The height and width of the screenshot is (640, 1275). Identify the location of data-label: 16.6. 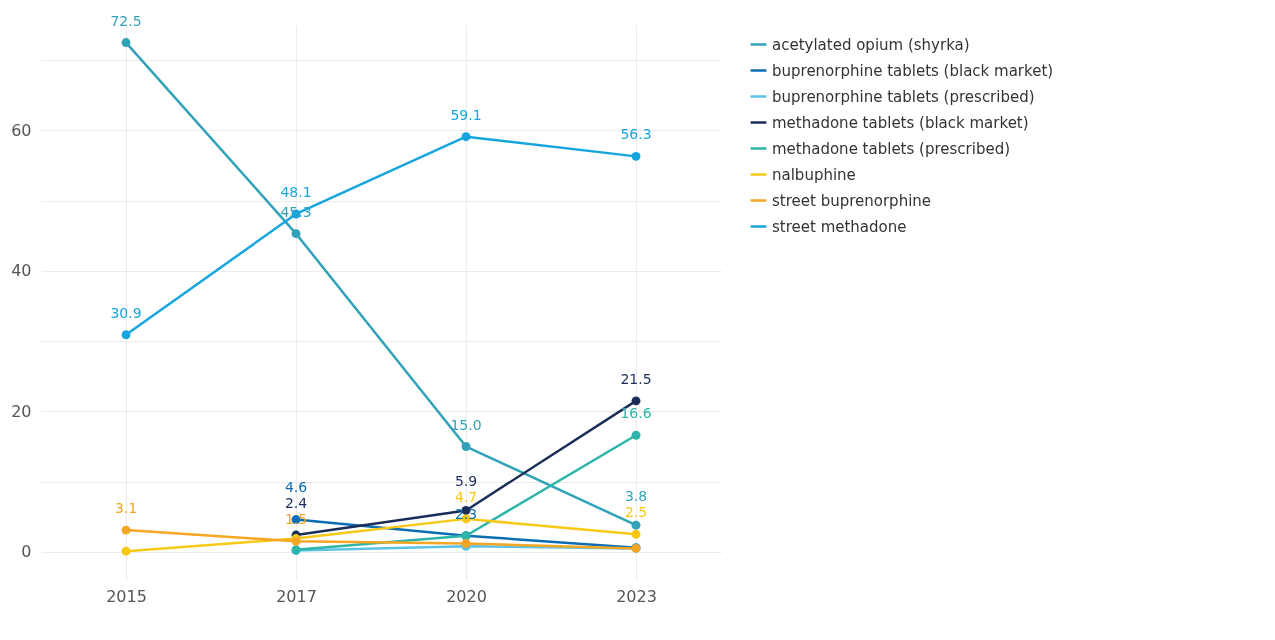
(636, 413).